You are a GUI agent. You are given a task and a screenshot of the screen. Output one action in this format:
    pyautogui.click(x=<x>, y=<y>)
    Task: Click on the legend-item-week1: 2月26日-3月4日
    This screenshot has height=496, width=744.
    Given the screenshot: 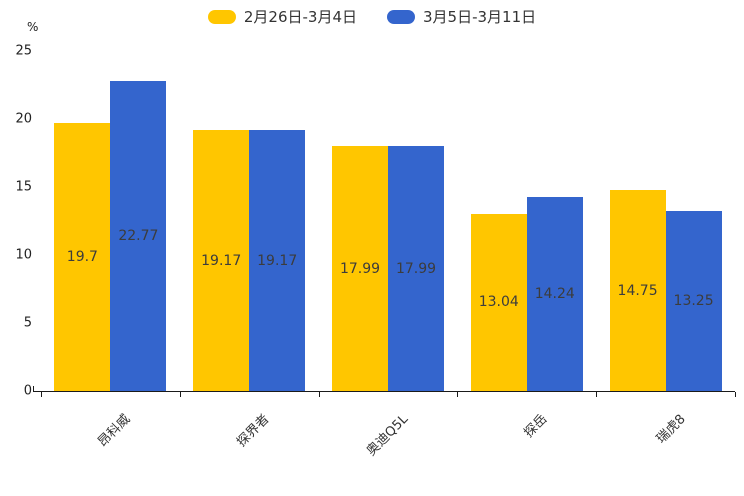 What is the action you would take?
    pyautogui.click(x=282, y=16)
    